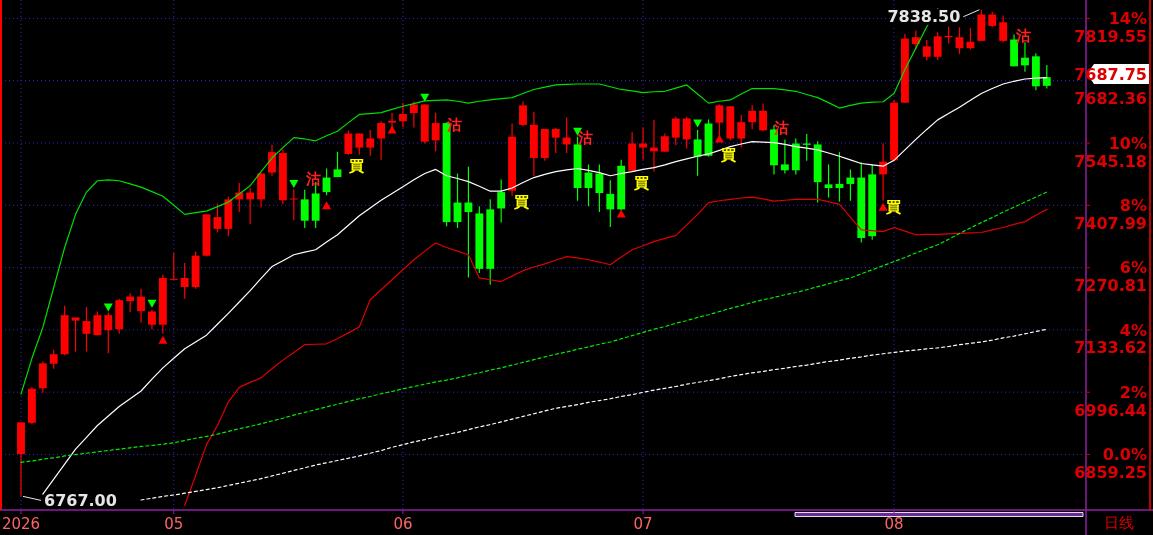 This screenshot has height=535, width=1153. I want to click on x-tick-label: 06, so click(403, 524).